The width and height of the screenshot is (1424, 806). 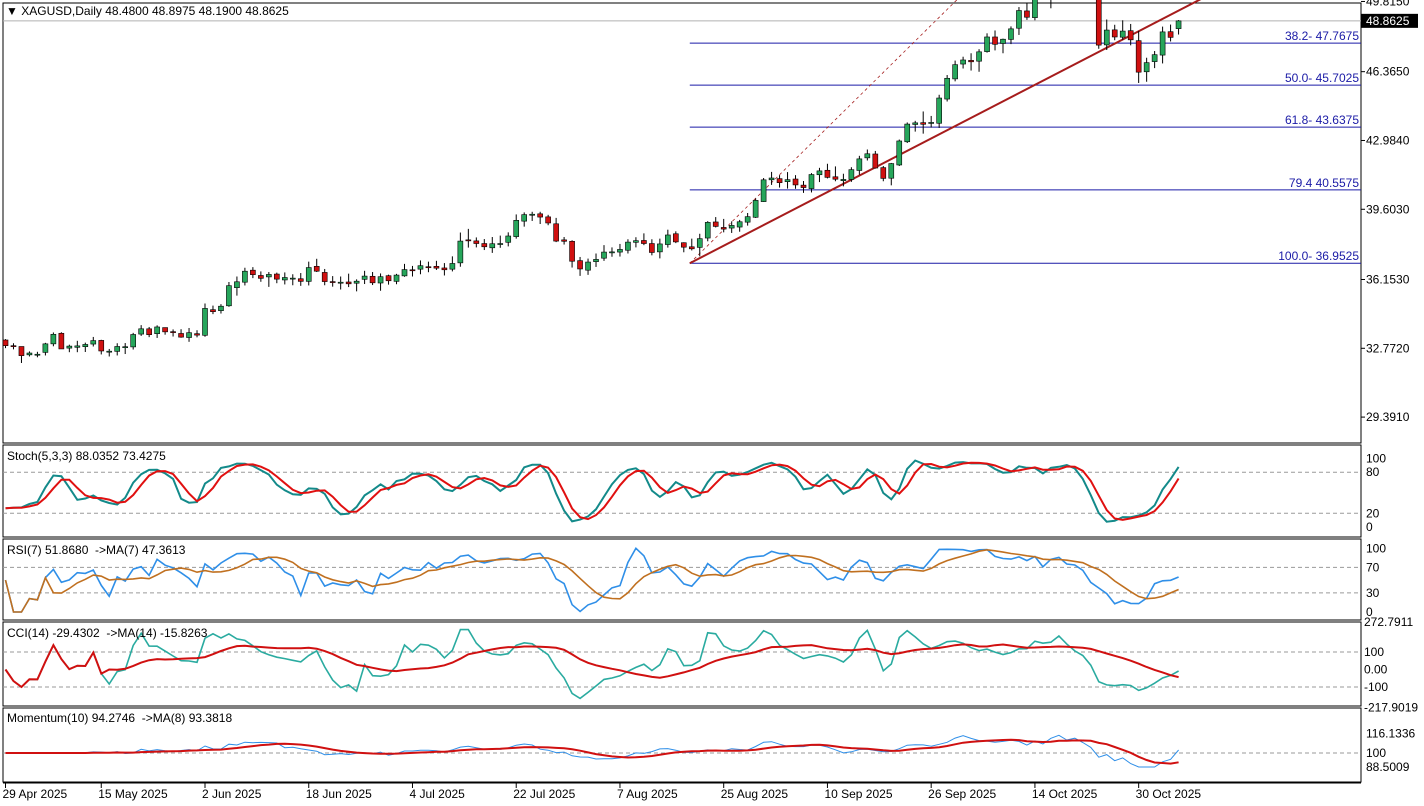 I want to click on rsi-pane-frame, so click(x=682, y=579).